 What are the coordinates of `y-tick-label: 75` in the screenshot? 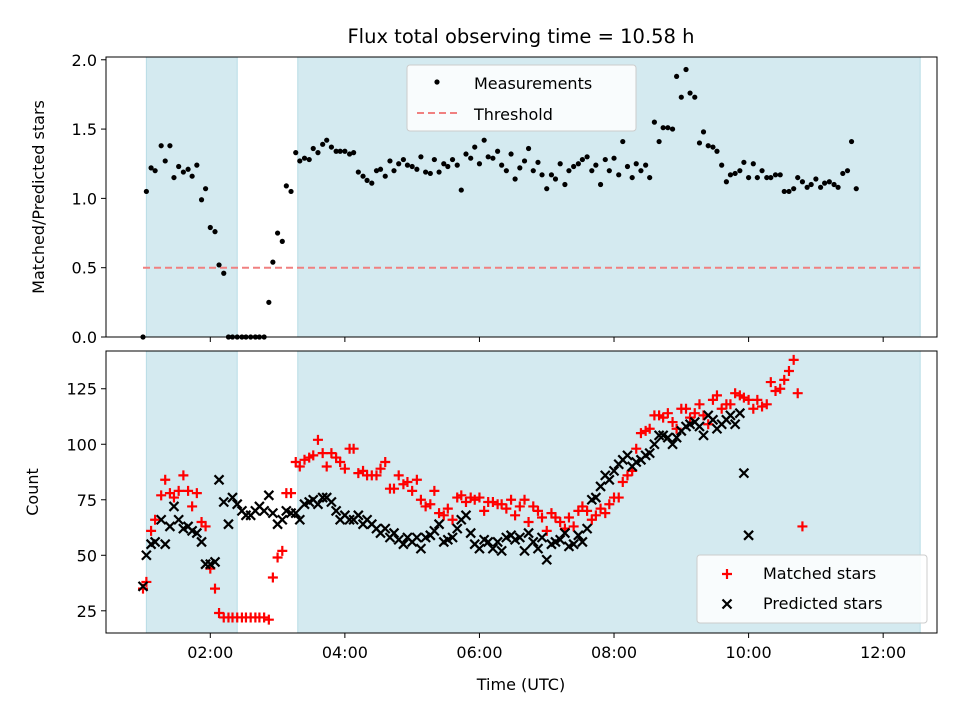 It's located at (87, 500).